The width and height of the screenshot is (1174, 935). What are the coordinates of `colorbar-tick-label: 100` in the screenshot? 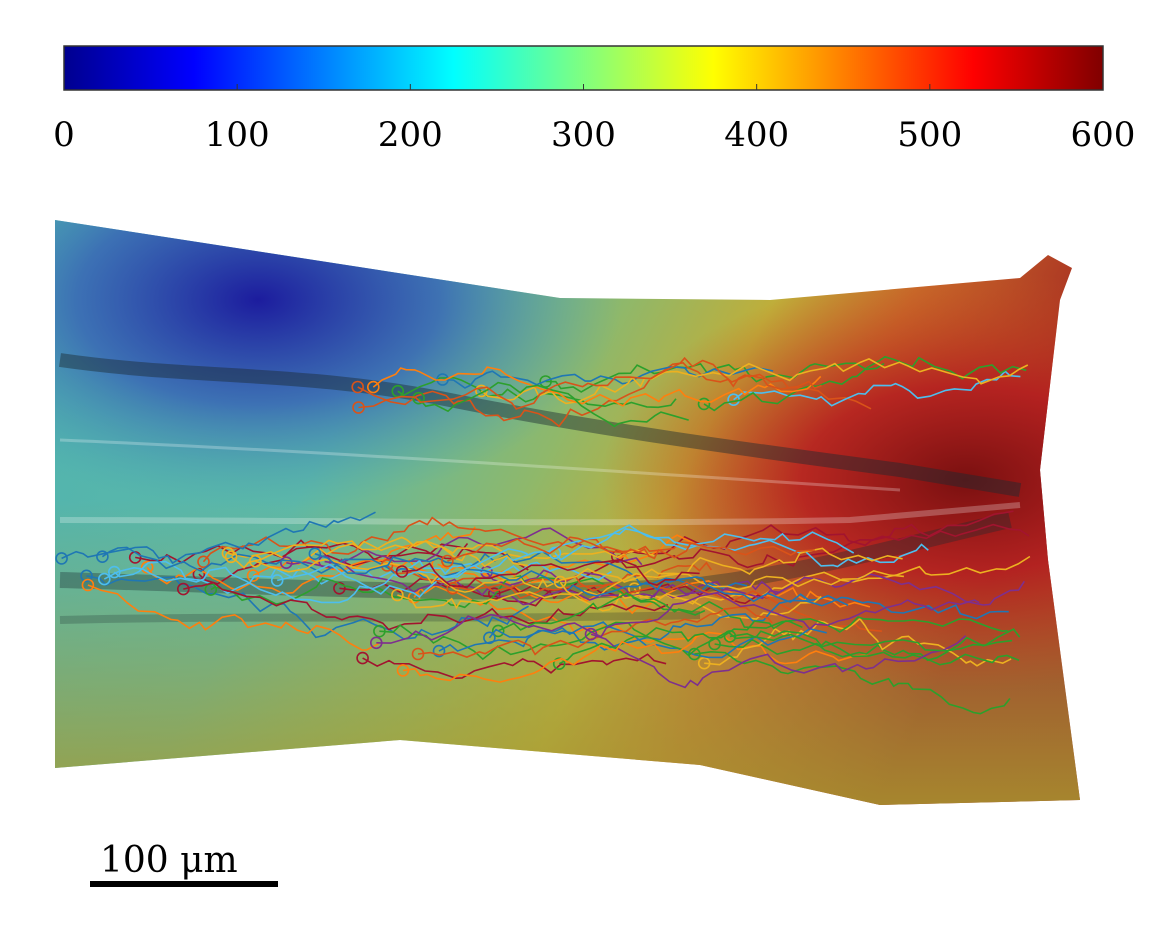 It's located at (237, 135).